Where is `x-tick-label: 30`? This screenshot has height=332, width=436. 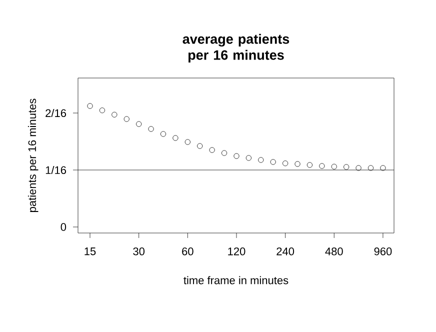 x-tick-label: 30 is located at coordinates (139, 252).